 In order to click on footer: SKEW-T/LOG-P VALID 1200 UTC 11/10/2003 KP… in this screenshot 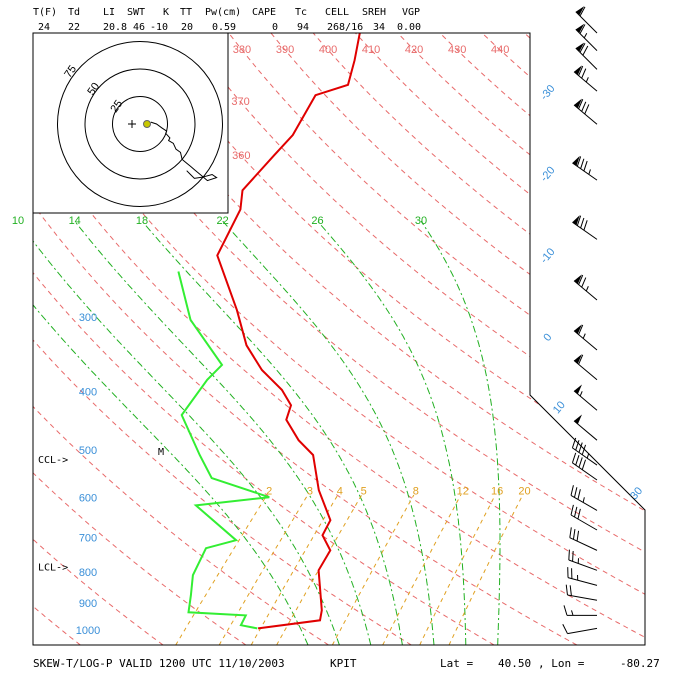, I will do `click(346, 663)`.